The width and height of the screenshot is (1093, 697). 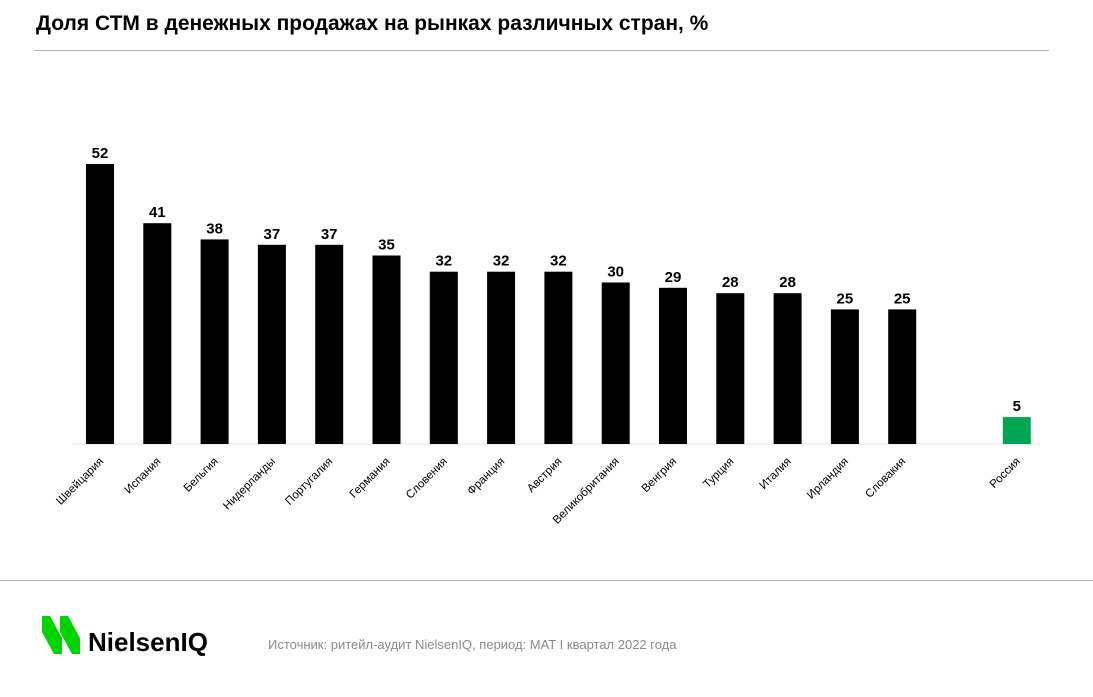 What do you see at coordinates (143, 476) in the screenshot?
I see `tick-label-2: Испания` at bounding box center [143, 476].